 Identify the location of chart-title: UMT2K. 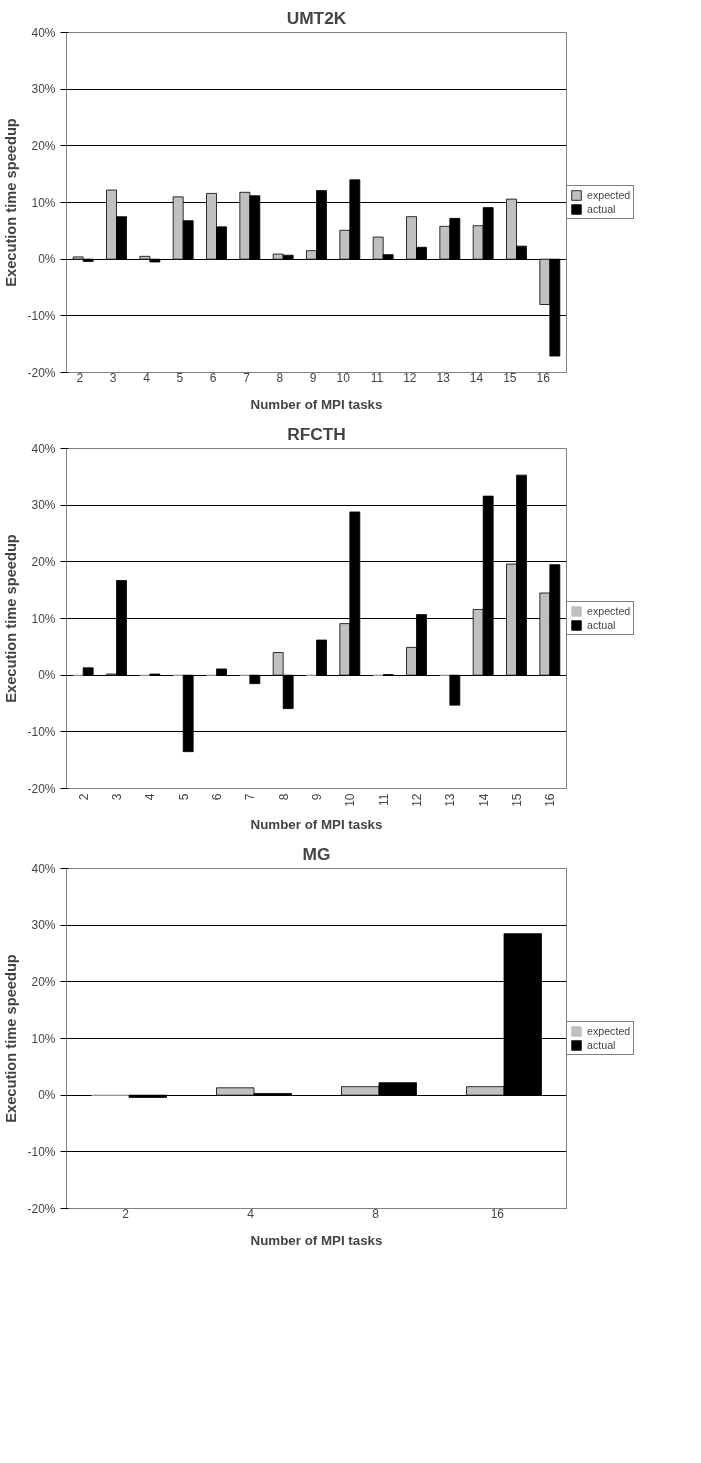
(316, 17).